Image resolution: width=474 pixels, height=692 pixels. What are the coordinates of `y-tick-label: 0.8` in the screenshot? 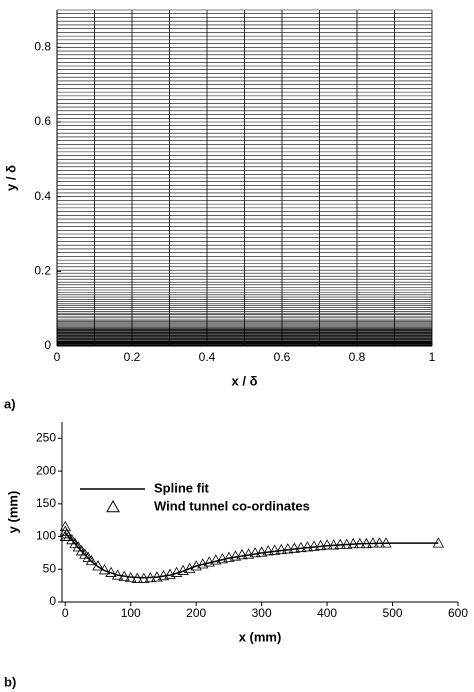 It's located at (42, 47).